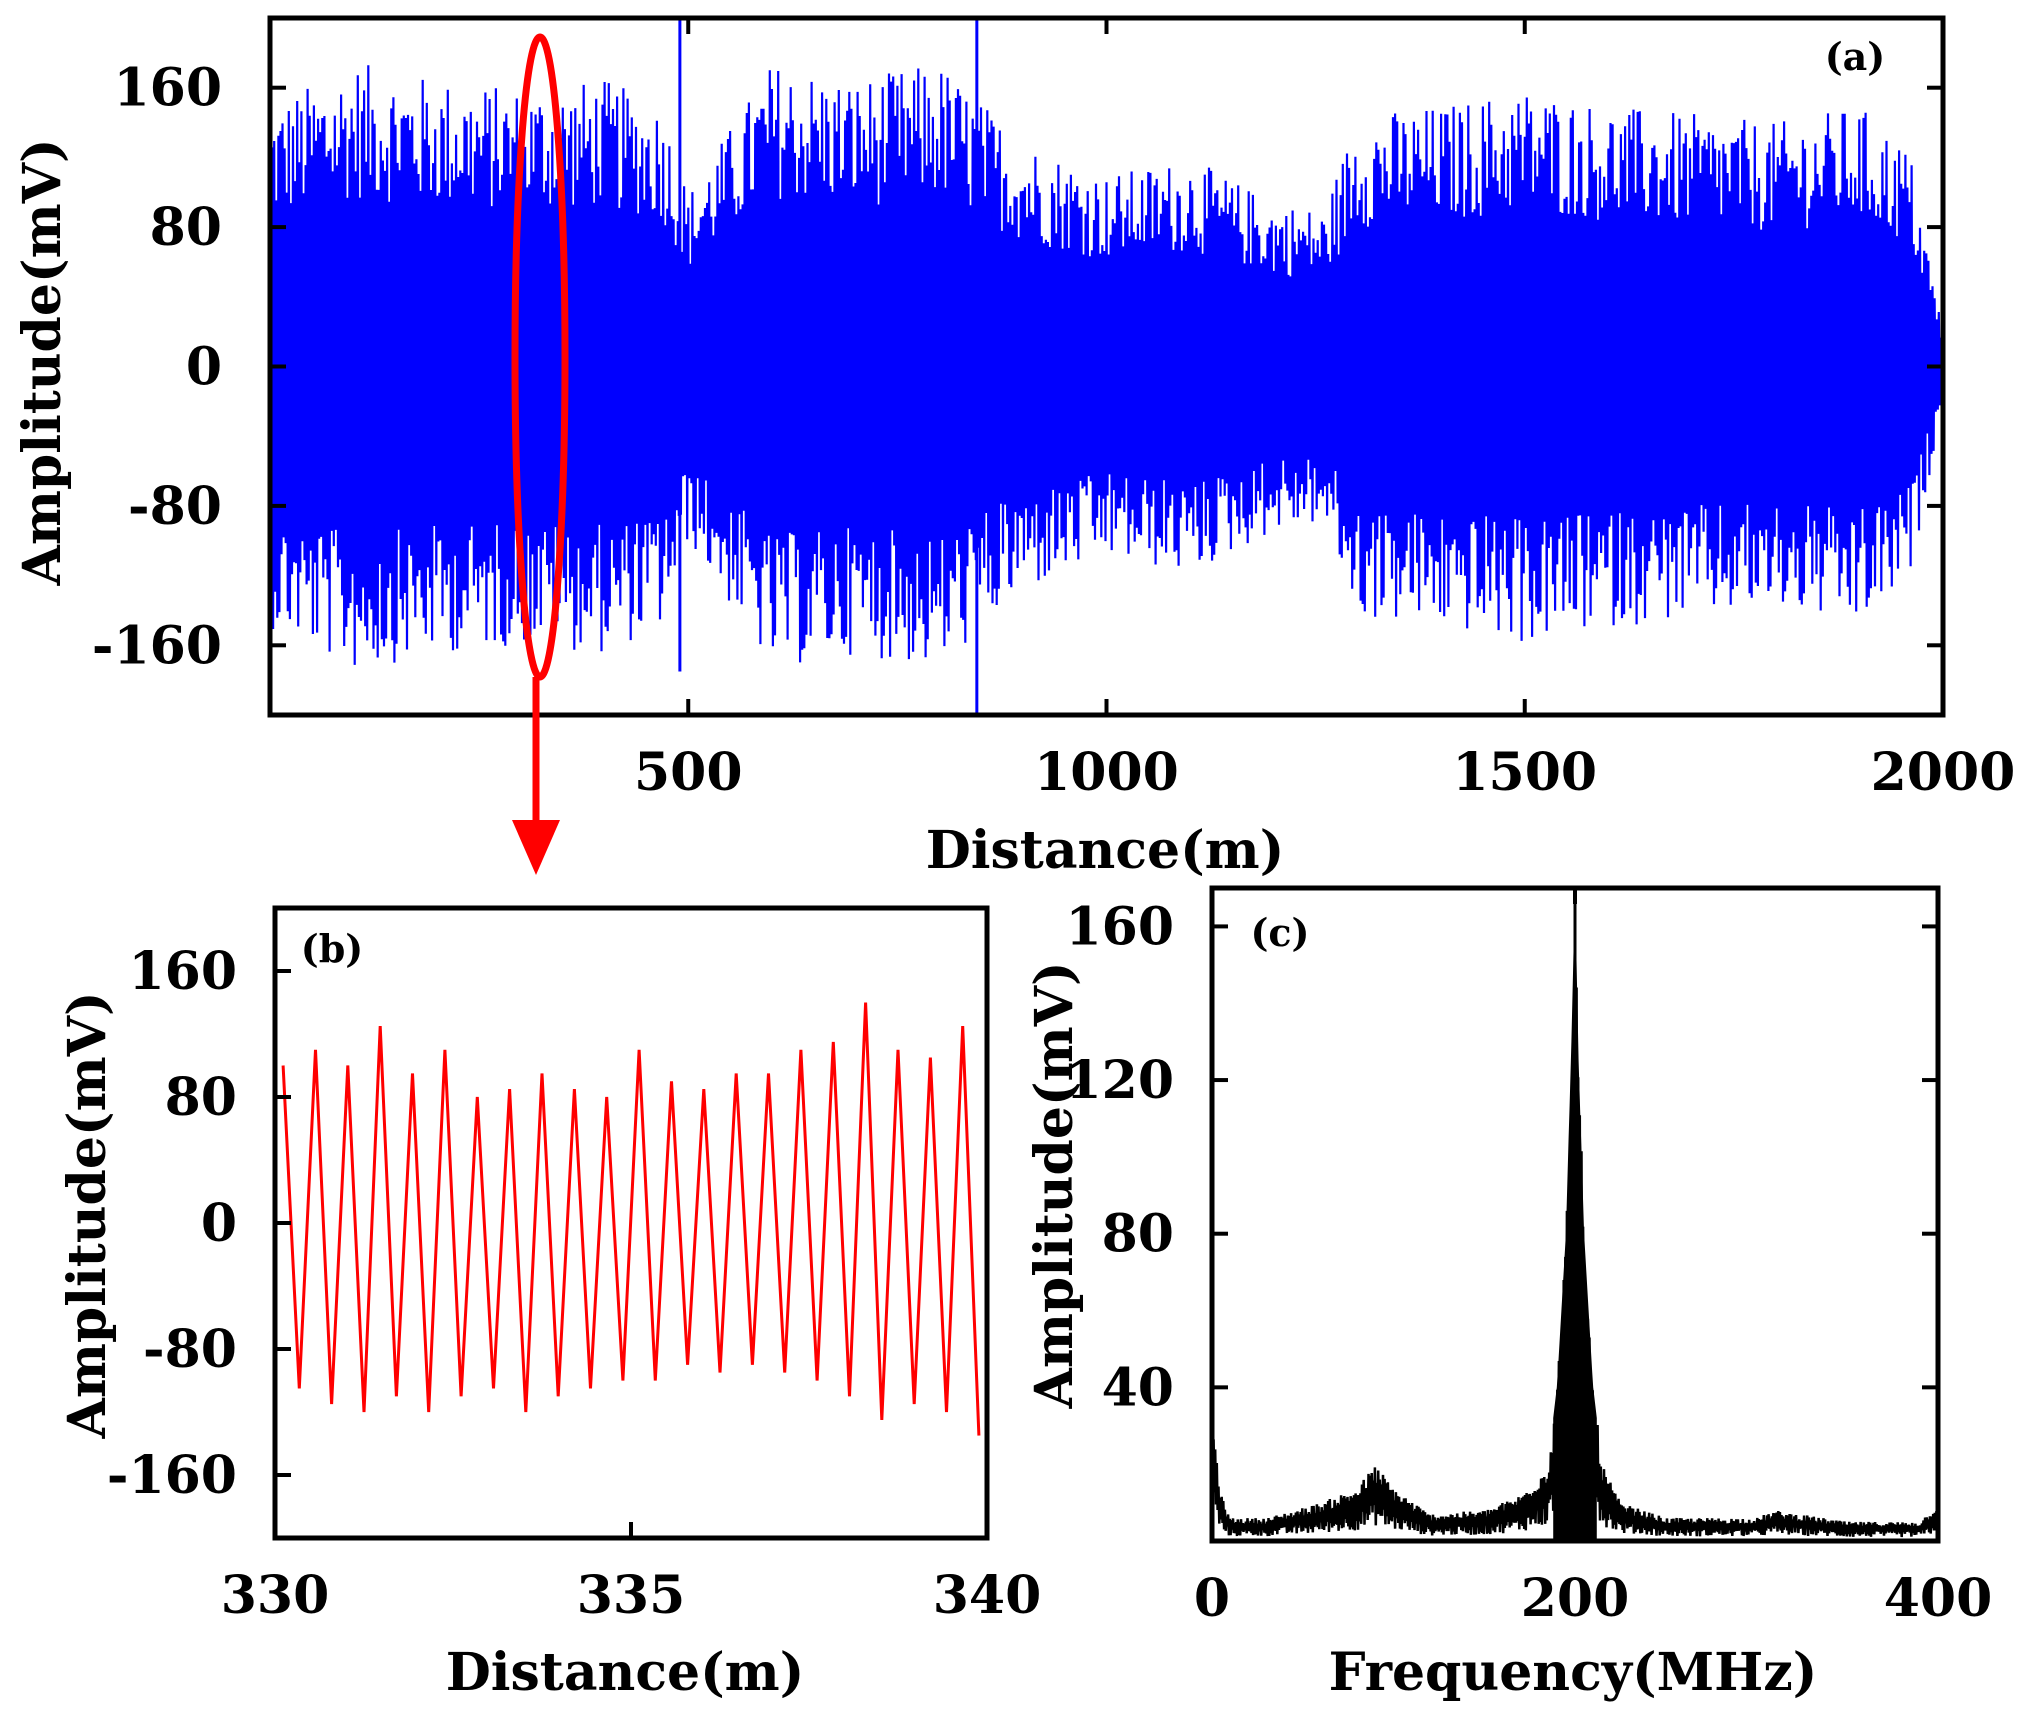 Image resolution: width=2019 pixels, height=1724 pixels. I want to click on y-tick-label: 120, so click(1119, 1080).